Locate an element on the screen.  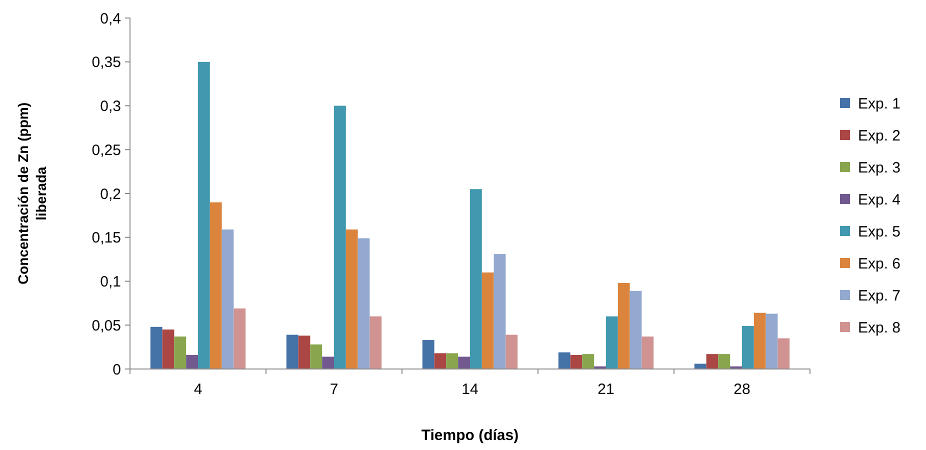
x-tick-label: 4 is located at coordinates (198, 389).